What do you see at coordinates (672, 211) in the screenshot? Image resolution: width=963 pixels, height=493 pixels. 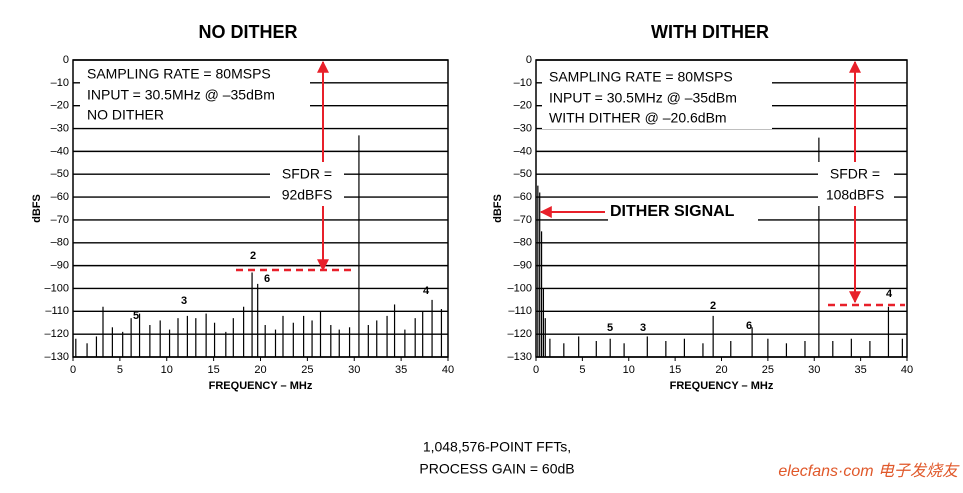 I see `dither-label: DITHER SIGNAL` at bounding box center [672, 211].